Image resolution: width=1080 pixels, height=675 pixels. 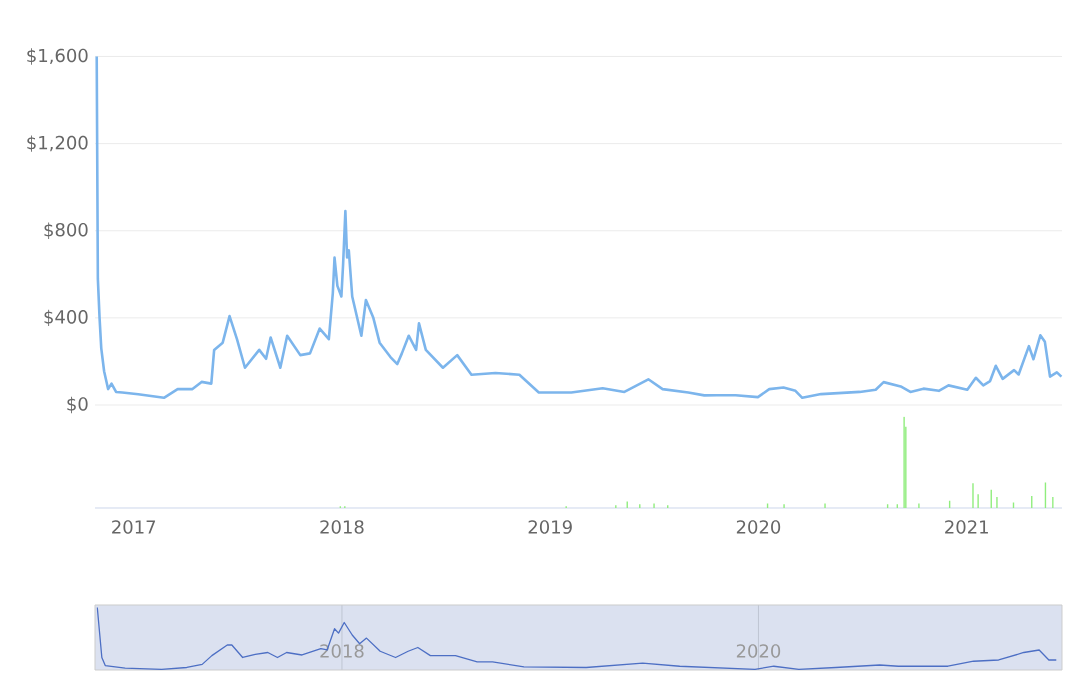 What do you see at coordinates (550, 527) in the screenshot?
I see `x-tick-label: 2019` at bounding box center [550, 527].